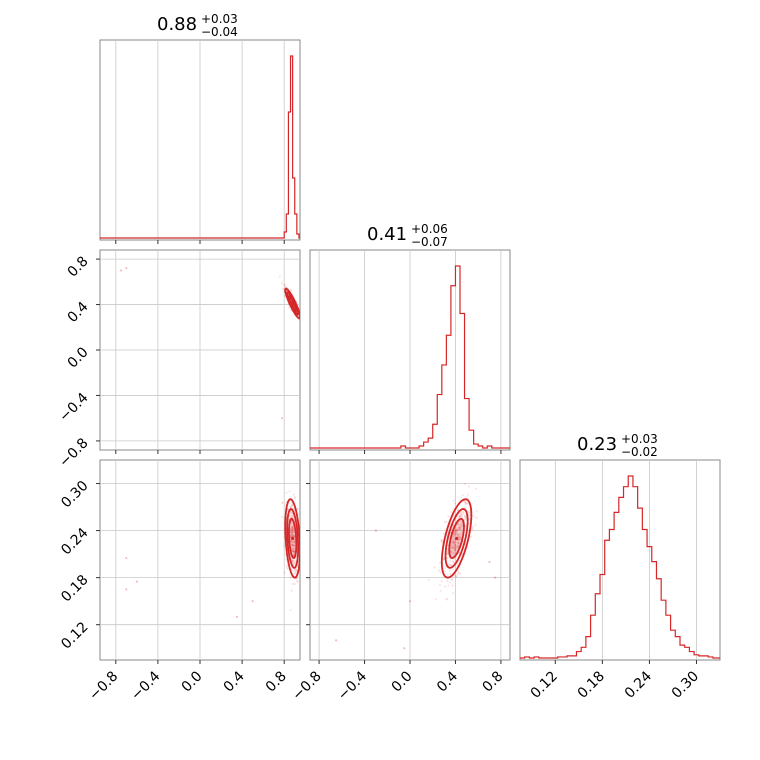 This screenshot has height=760, width=760. What do you see at coordinates (639, 452) in the screenshot?
I see `param-2-title-minus: −0.02` at bounding box center [639, 452].